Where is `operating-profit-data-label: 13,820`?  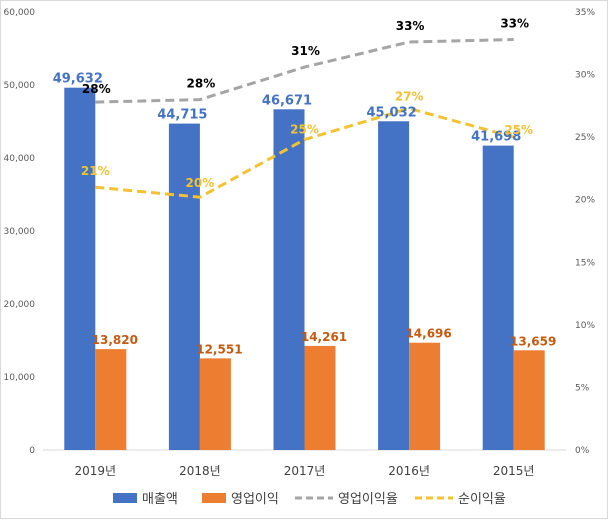 operating-profit-data-label: 13,820 is located at coordinates (115, 340).